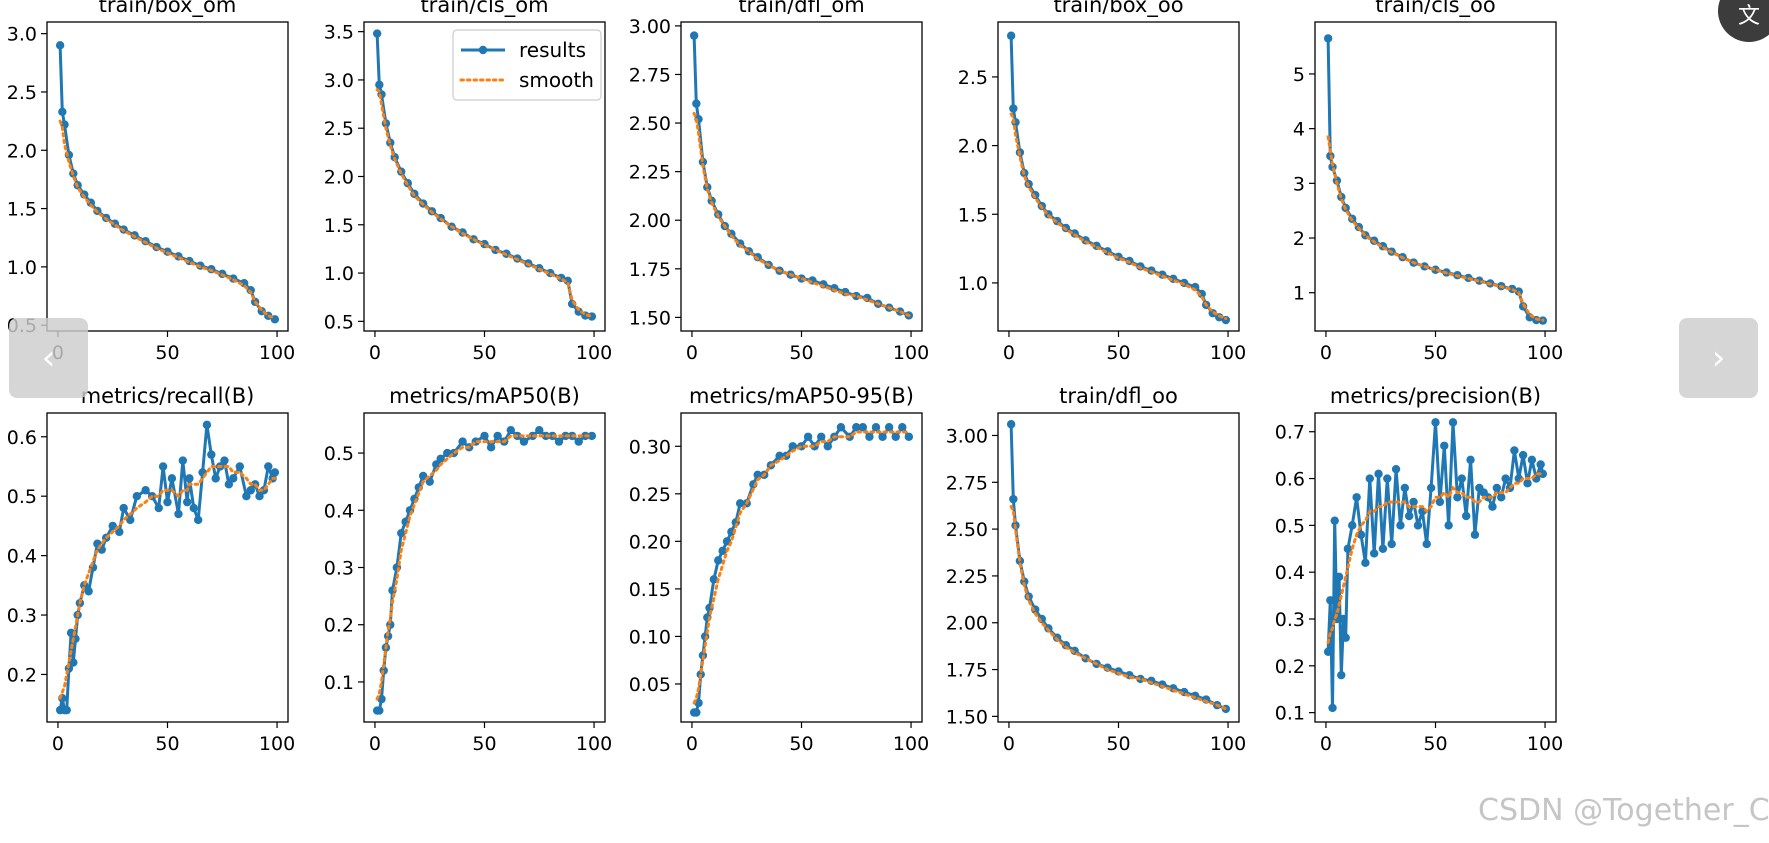  I want to click on chart-title: metrics/mAP50(B), so click(484, 396).